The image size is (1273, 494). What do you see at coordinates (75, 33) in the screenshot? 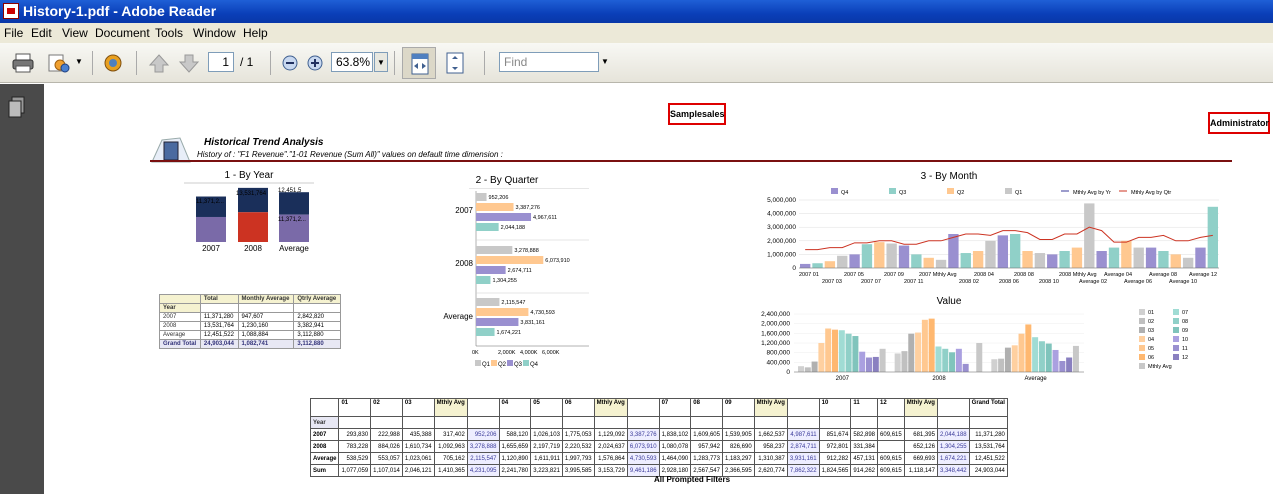
I see `menu-view: View` at bounding box center [75, 33].